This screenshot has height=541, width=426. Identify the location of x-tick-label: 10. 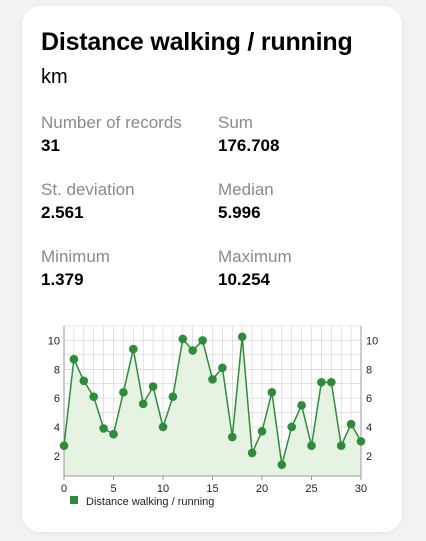
(163, 489).